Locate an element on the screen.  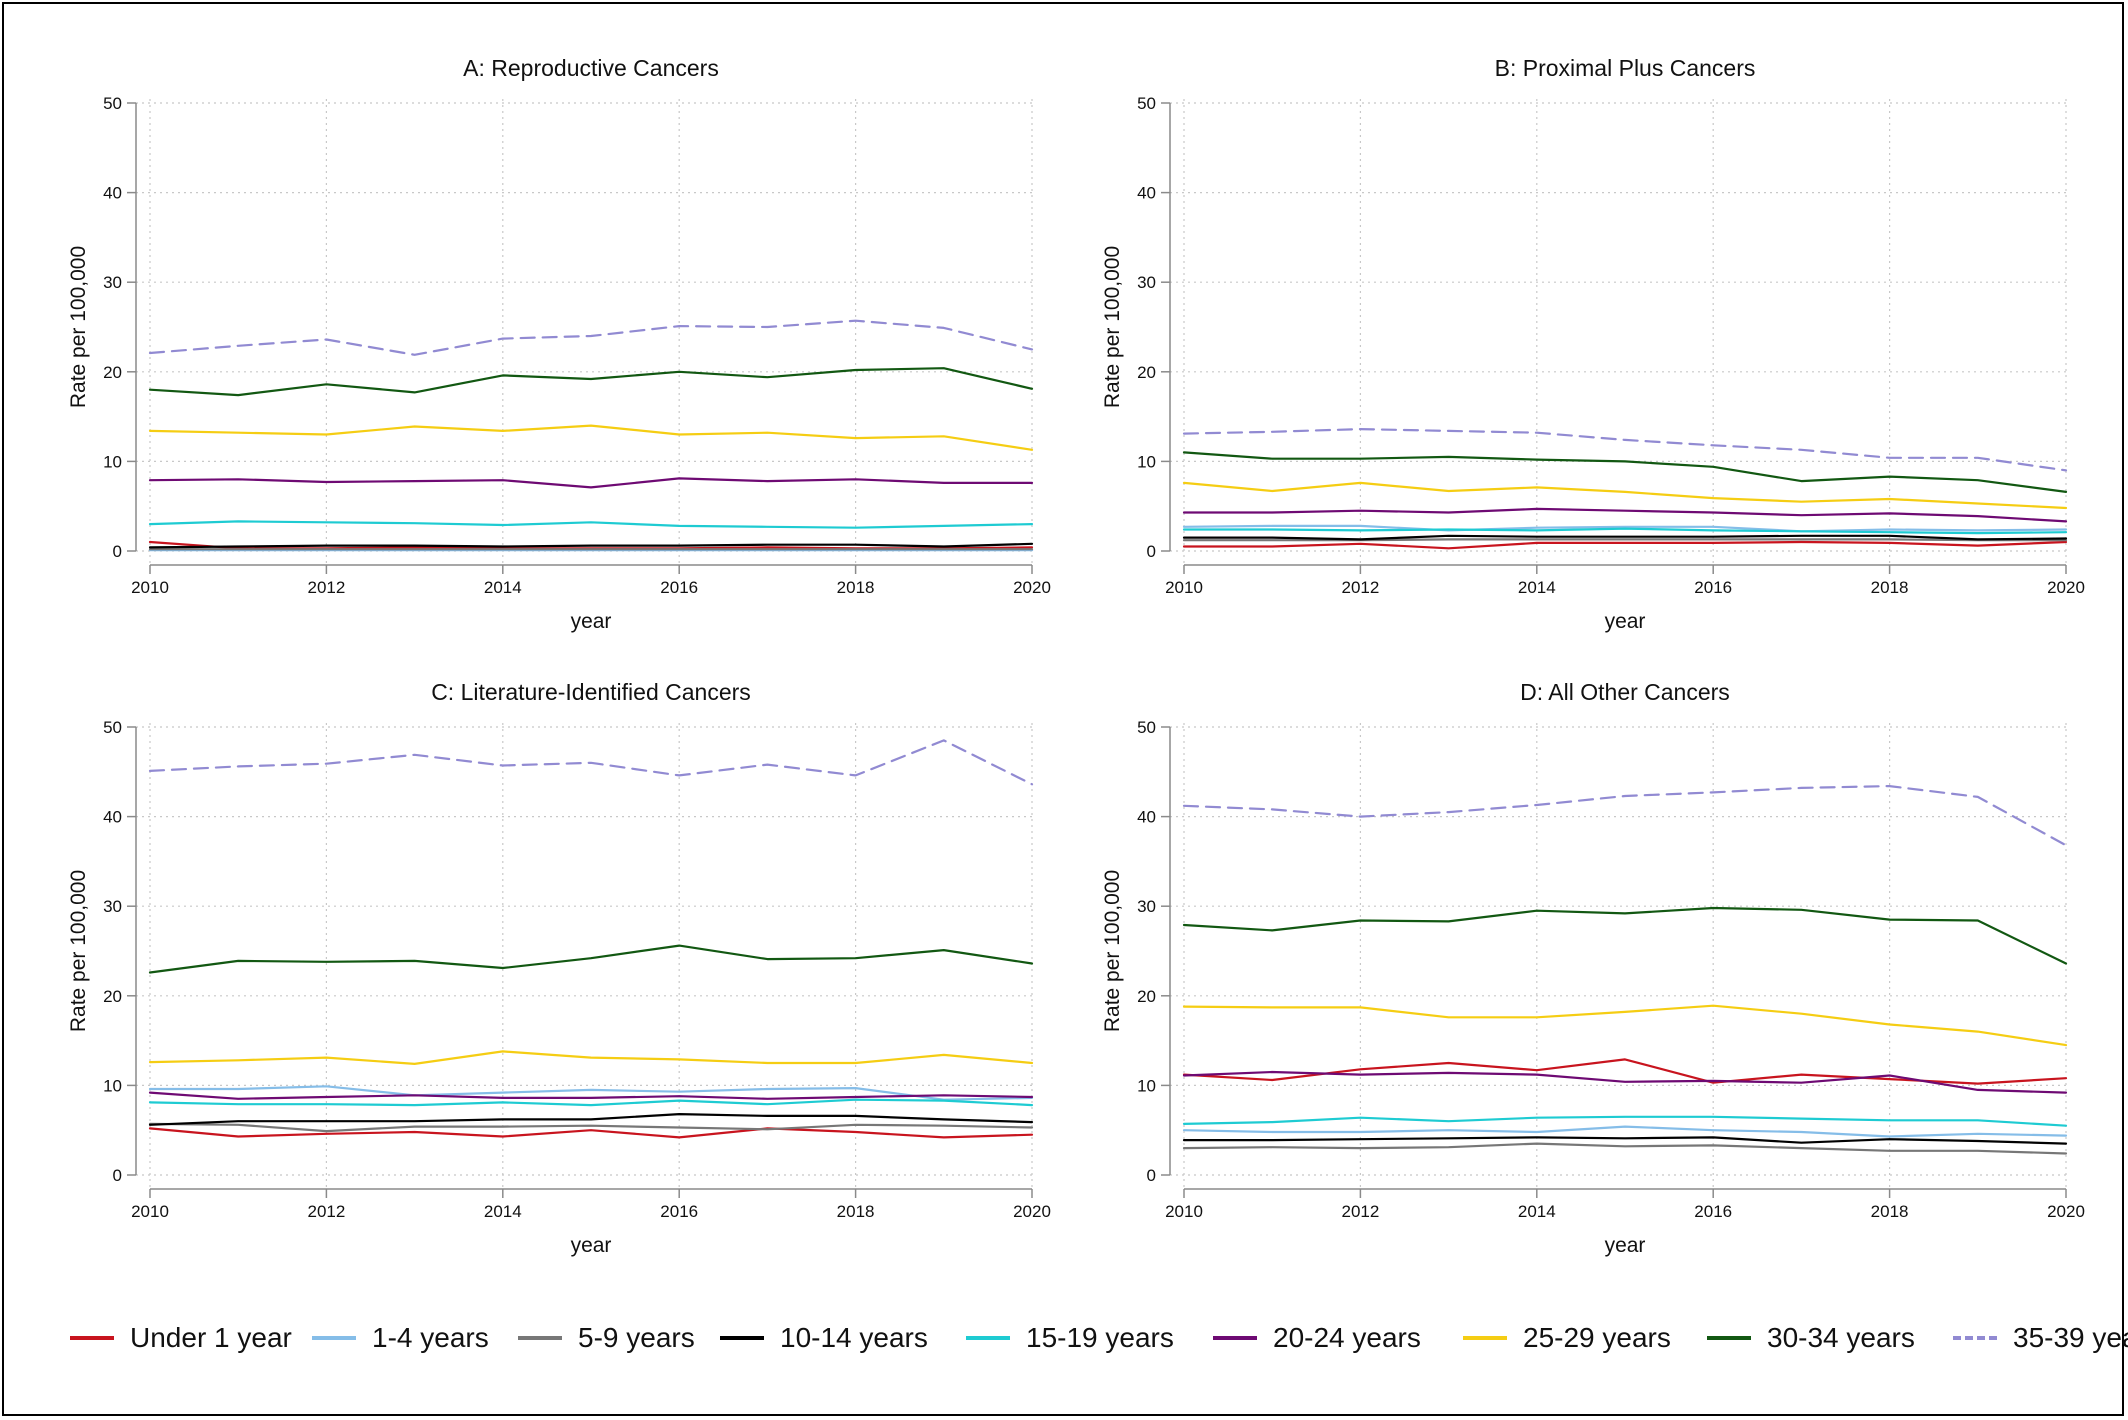
legend-item: 35-39 years is located at coordinates (2040, 1338).